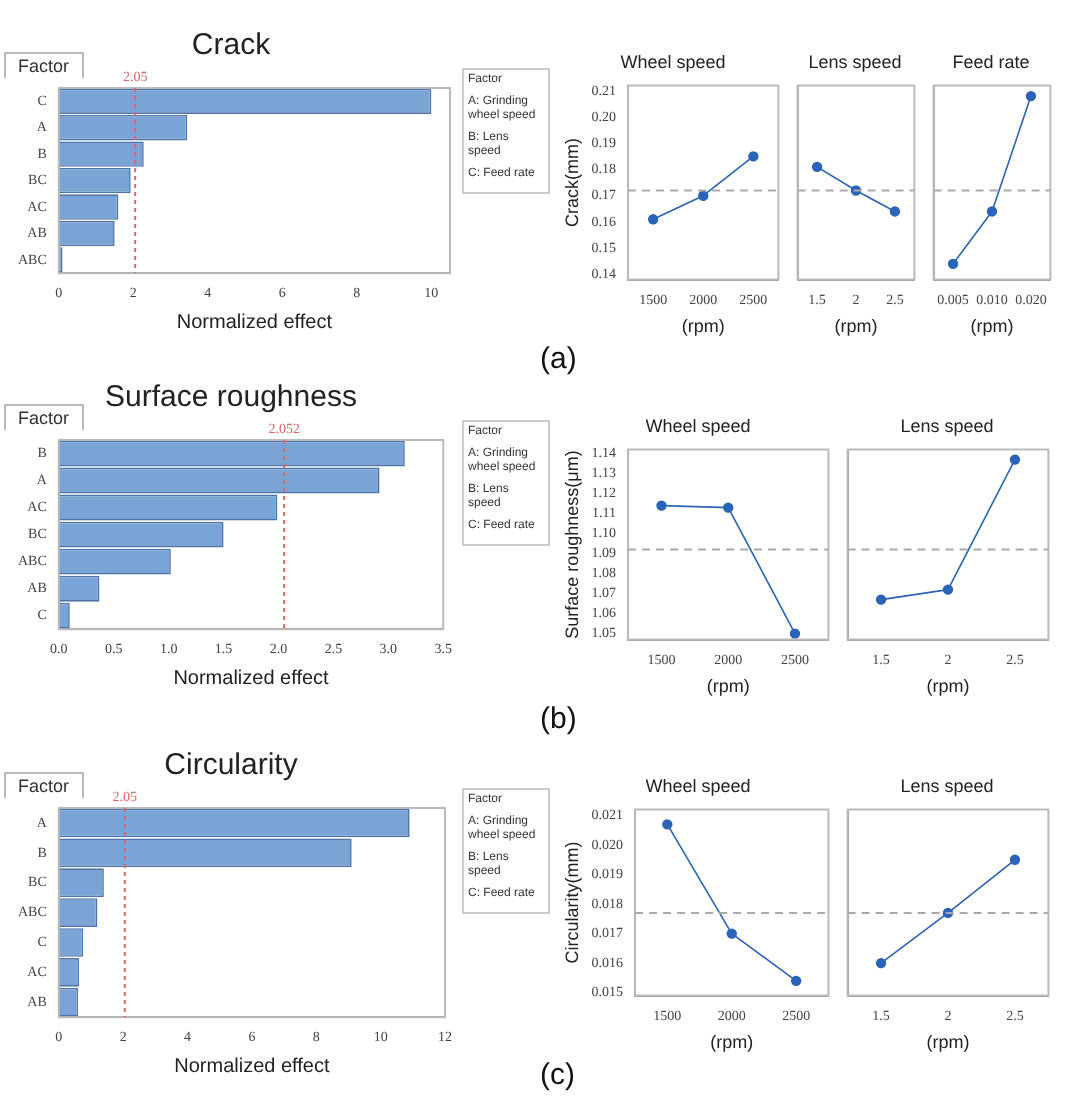 This screenshot has width=1068, height=1098. What do you see at coordinates (991, 61) in the screenshot?
I see `chart-title: Feed rate` at bounding box center [991, 61].